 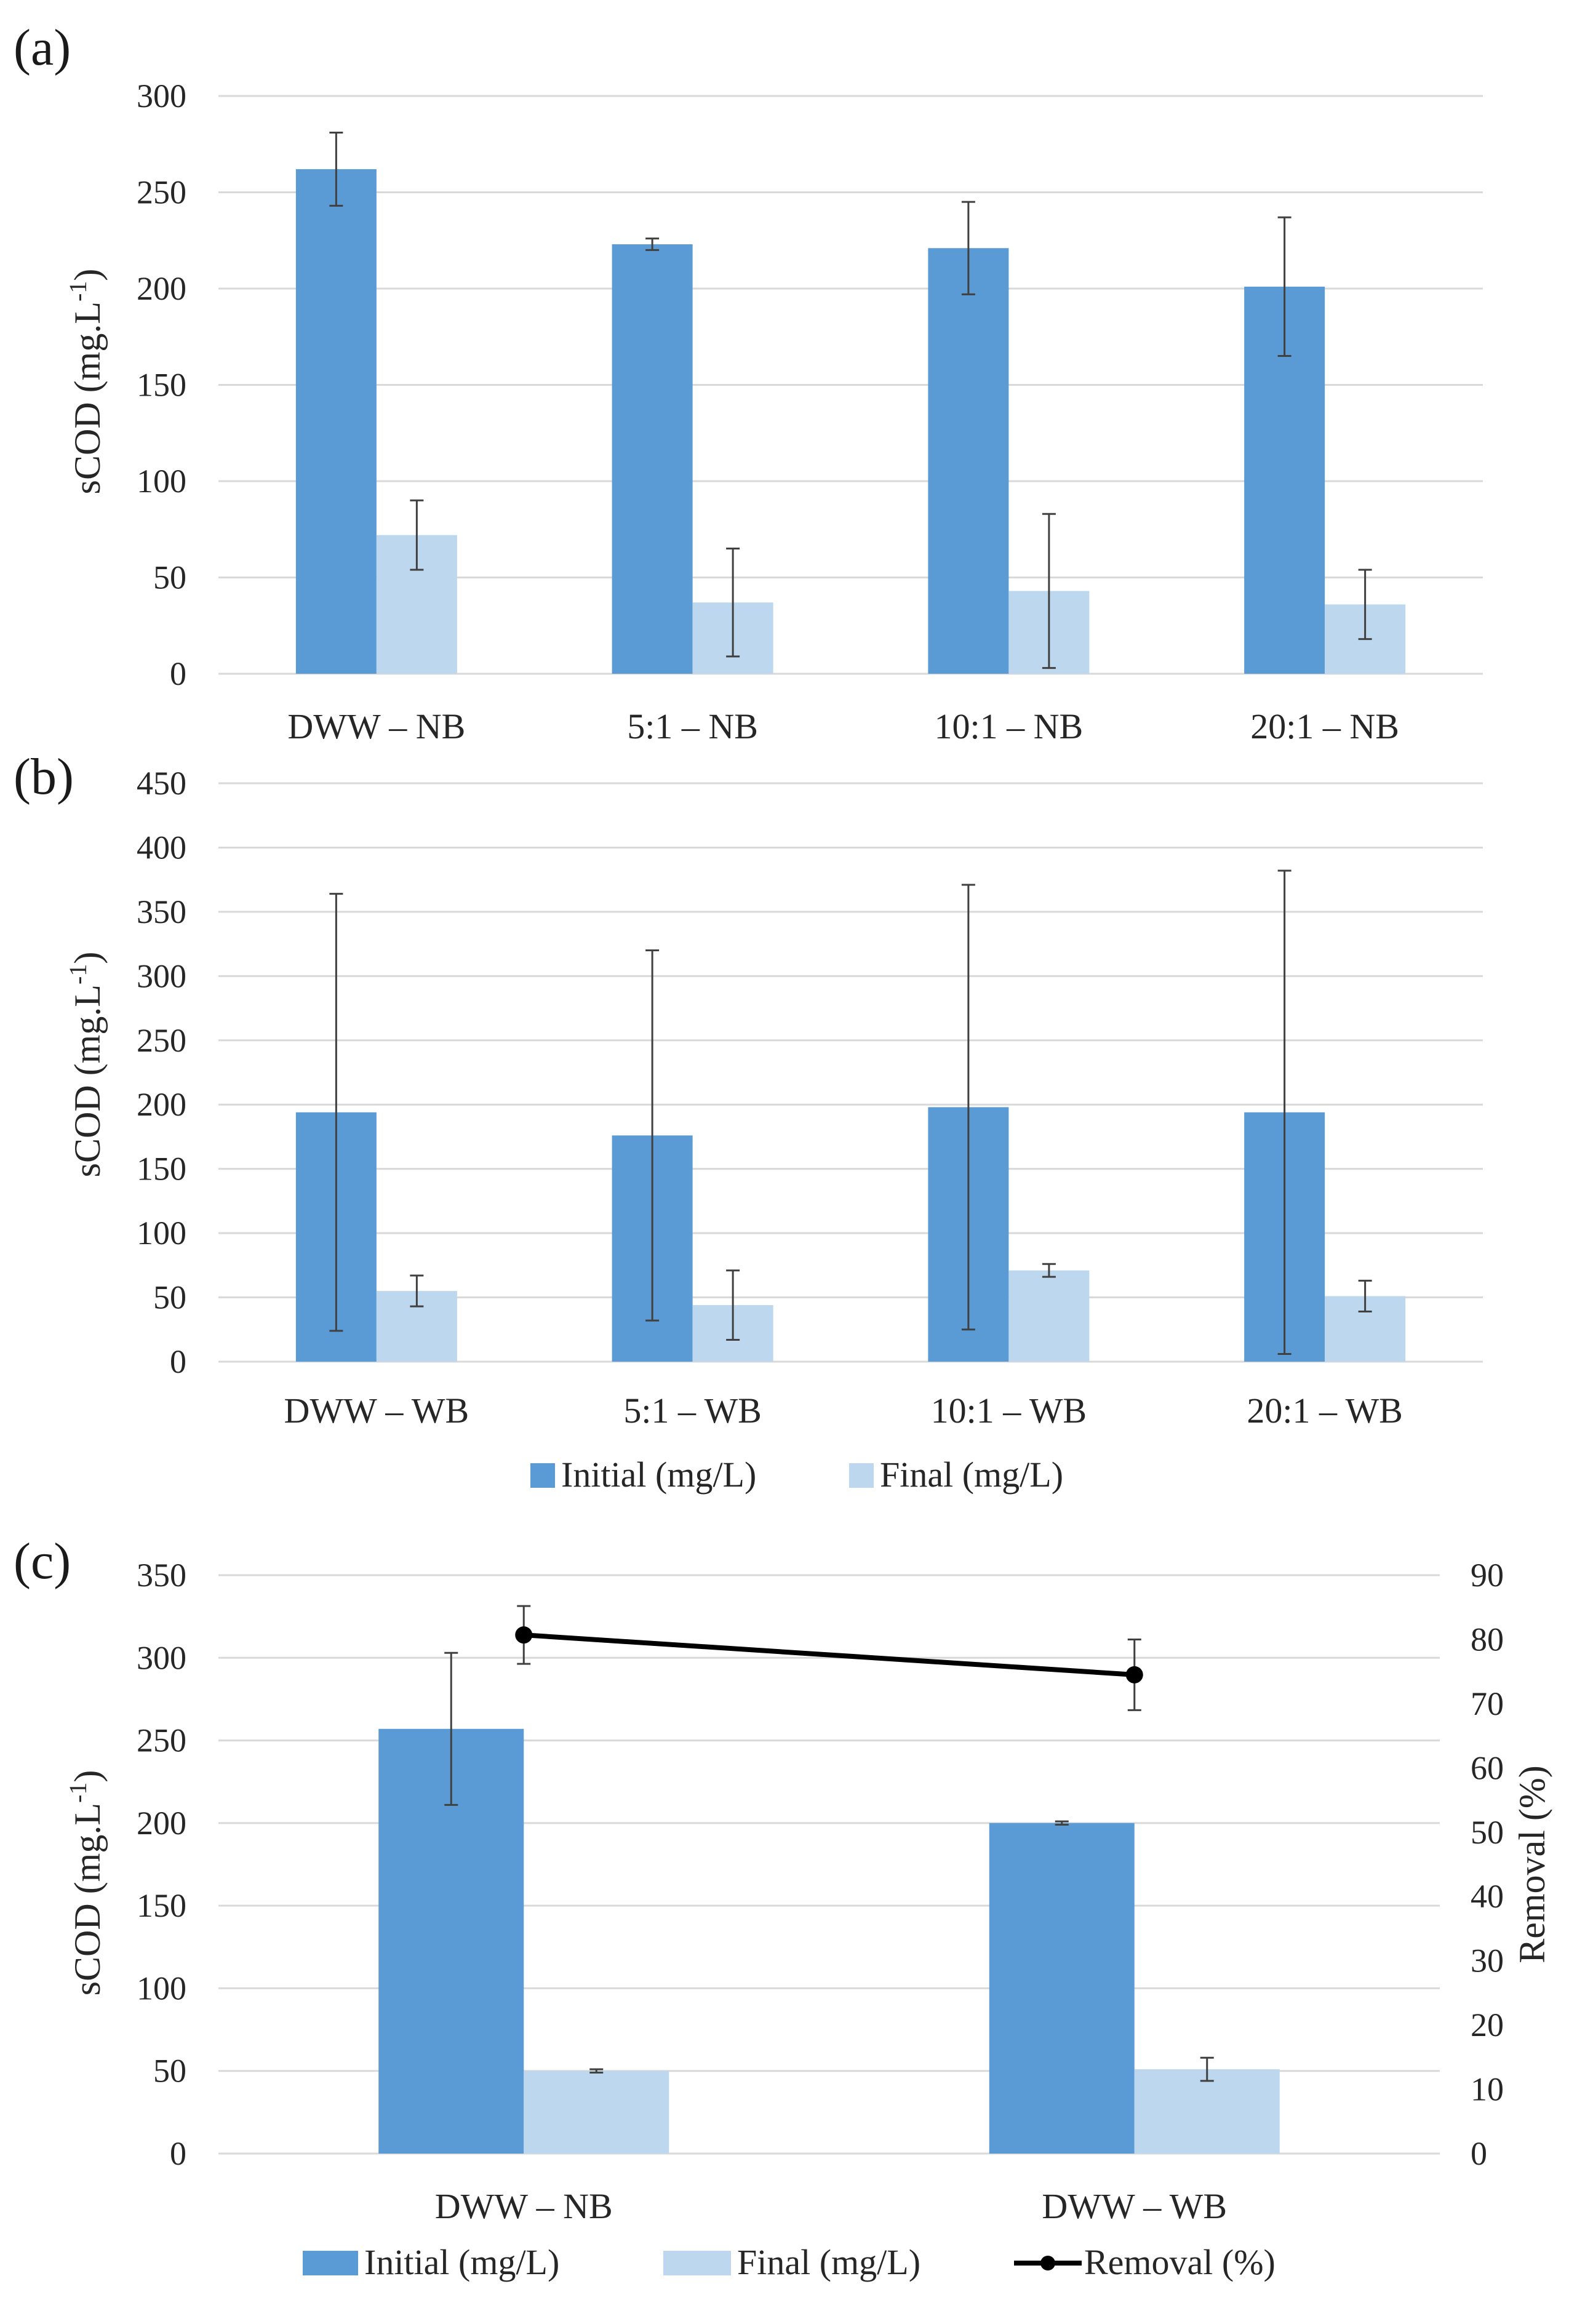 What do you see at coordinates (1047, 2263) in the screenshot?
I see `legend-c-removal-marker` at bounding box center [1047, 2263].